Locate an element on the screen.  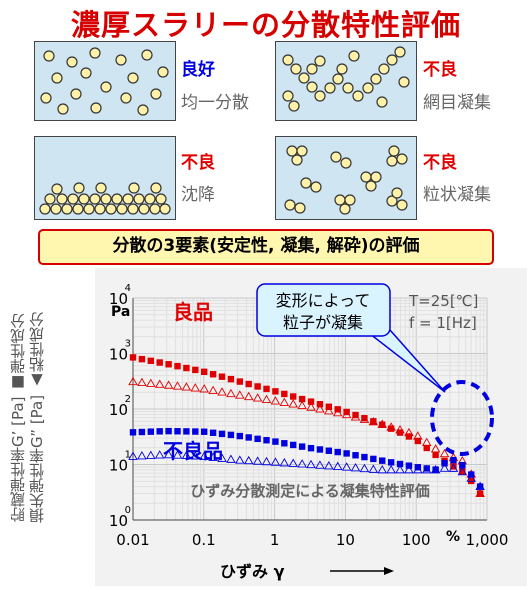
y-tick-exponent: 3 is located at coordinates (128, 344).